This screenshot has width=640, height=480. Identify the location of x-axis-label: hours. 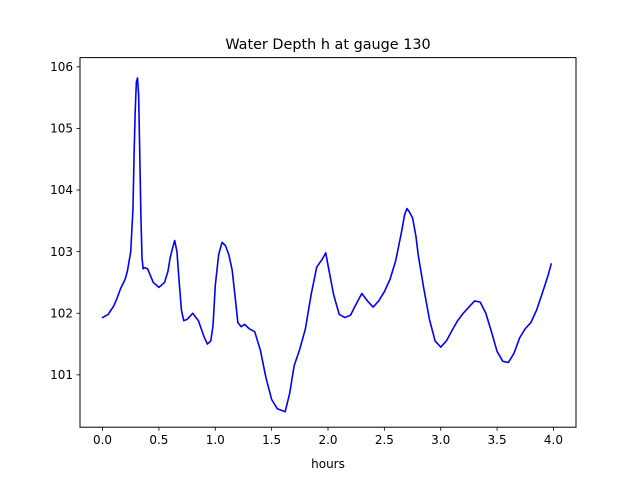
(328, 464).